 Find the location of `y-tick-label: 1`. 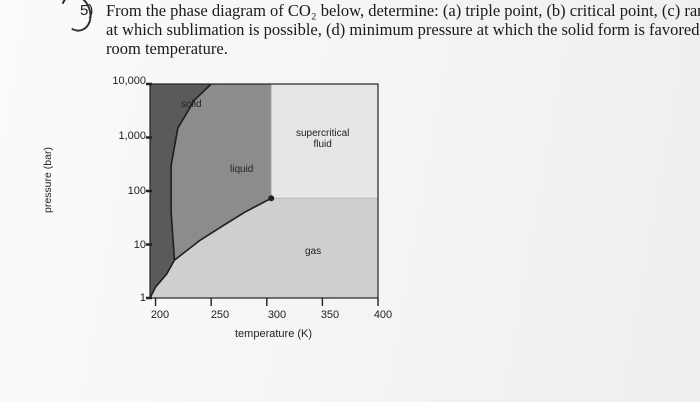

y-tick-label: 1 is located at coordinates (142, 298).